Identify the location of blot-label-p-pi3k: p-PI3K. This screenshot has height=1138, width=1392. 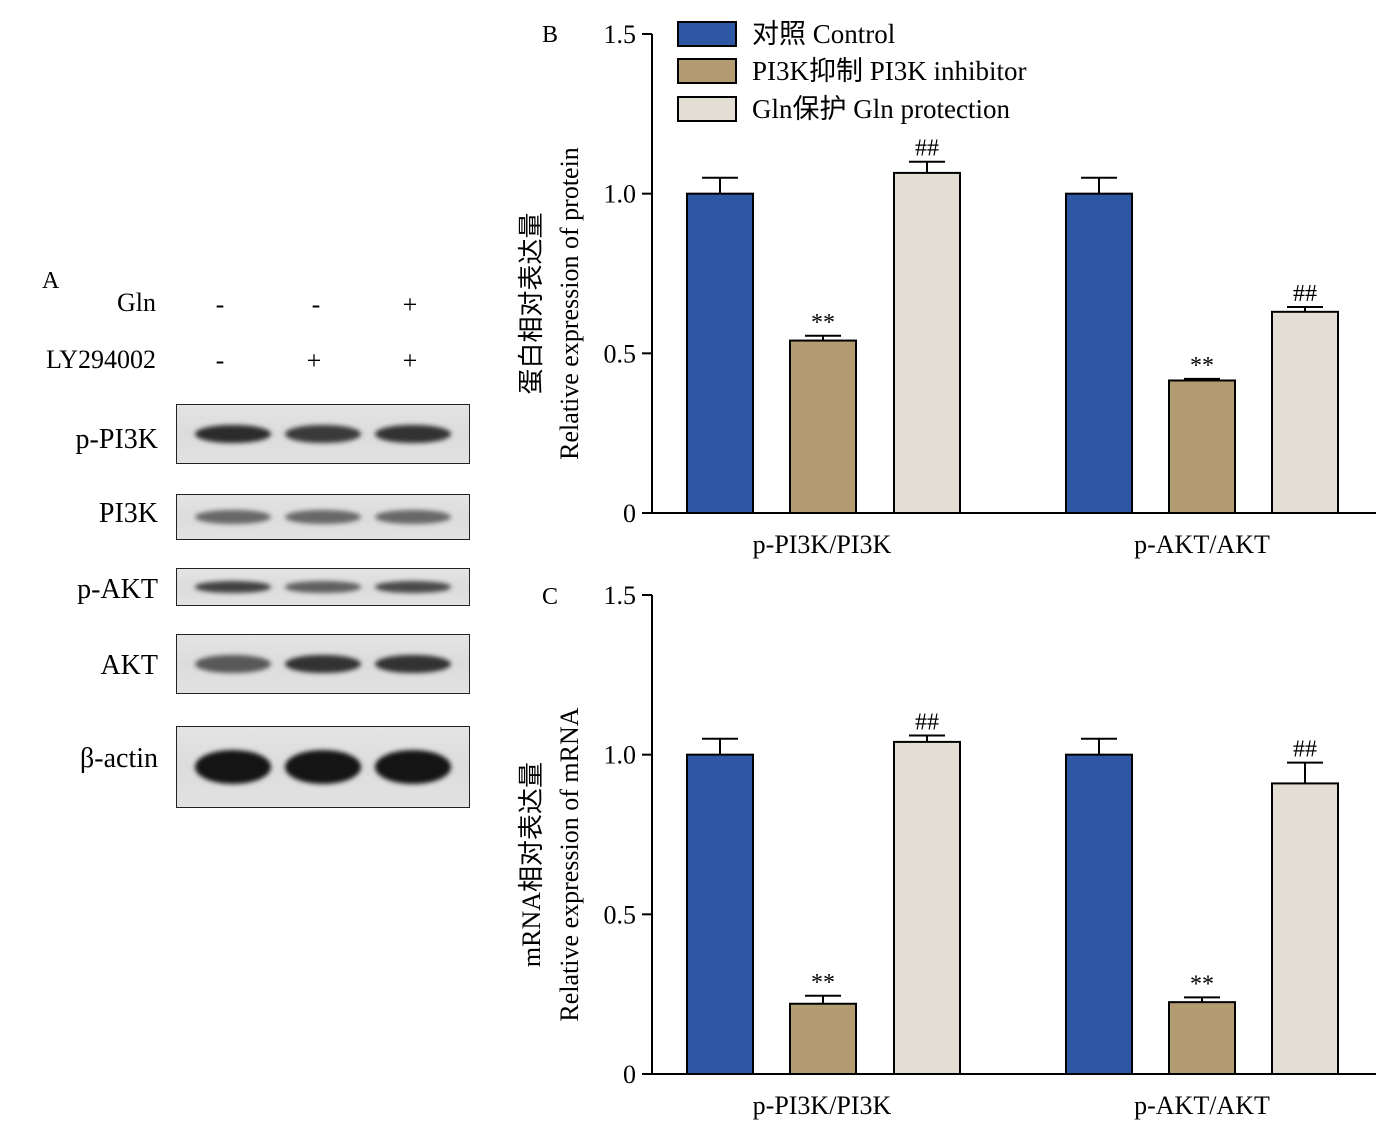
(116, 439).